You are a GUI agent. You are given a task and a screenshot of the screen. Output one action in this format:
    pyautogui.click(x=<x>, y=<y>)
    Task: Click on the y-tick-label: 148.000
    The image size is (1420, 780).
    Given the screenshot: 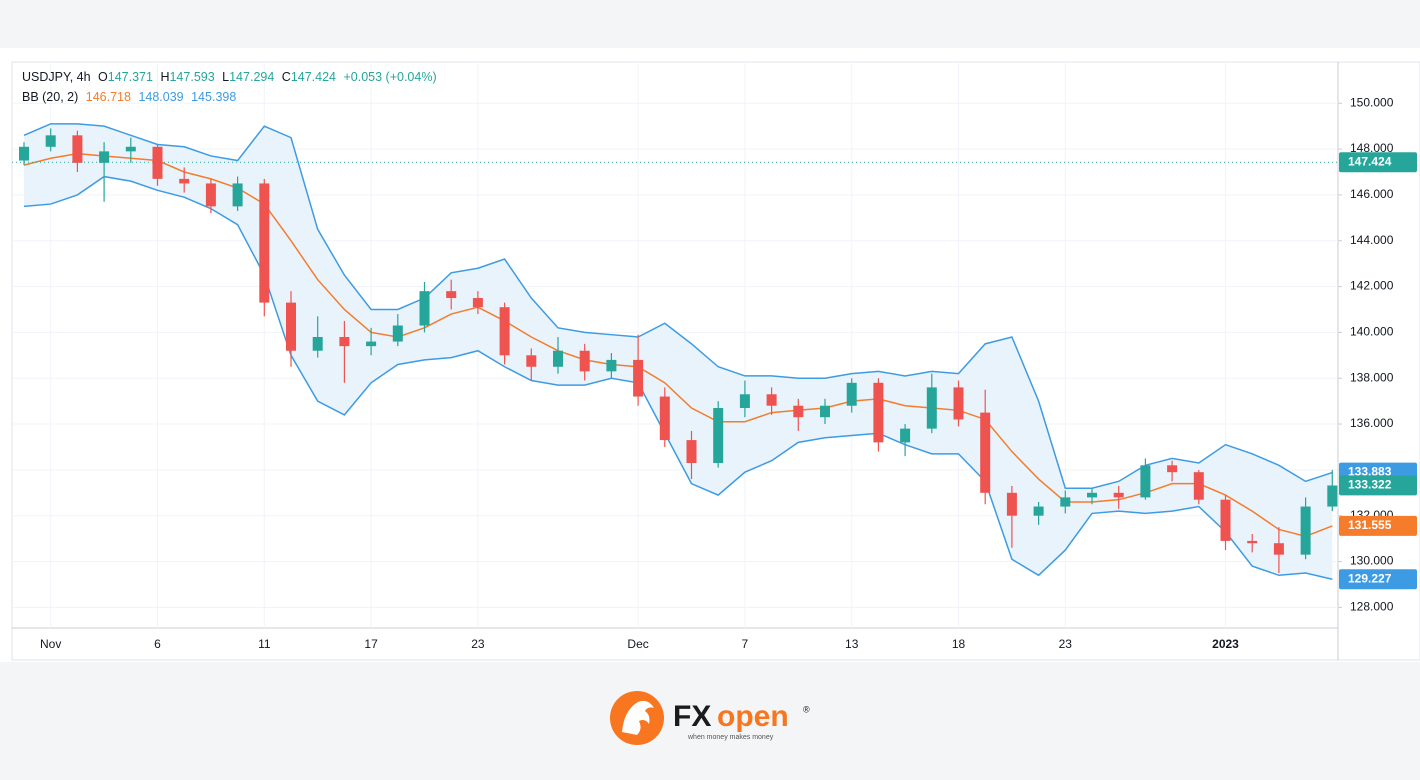 What is the action you would take?
    pyautogui.click(x=1372, y=148)
    